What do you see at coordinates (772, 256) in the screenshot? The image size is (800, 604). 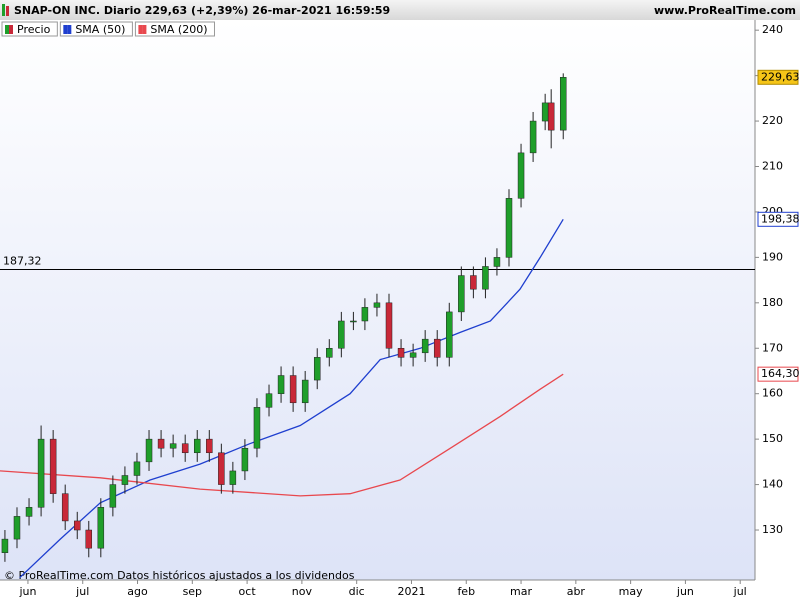 I see `y-tick-label: 190` at bounding box center [772, 256].